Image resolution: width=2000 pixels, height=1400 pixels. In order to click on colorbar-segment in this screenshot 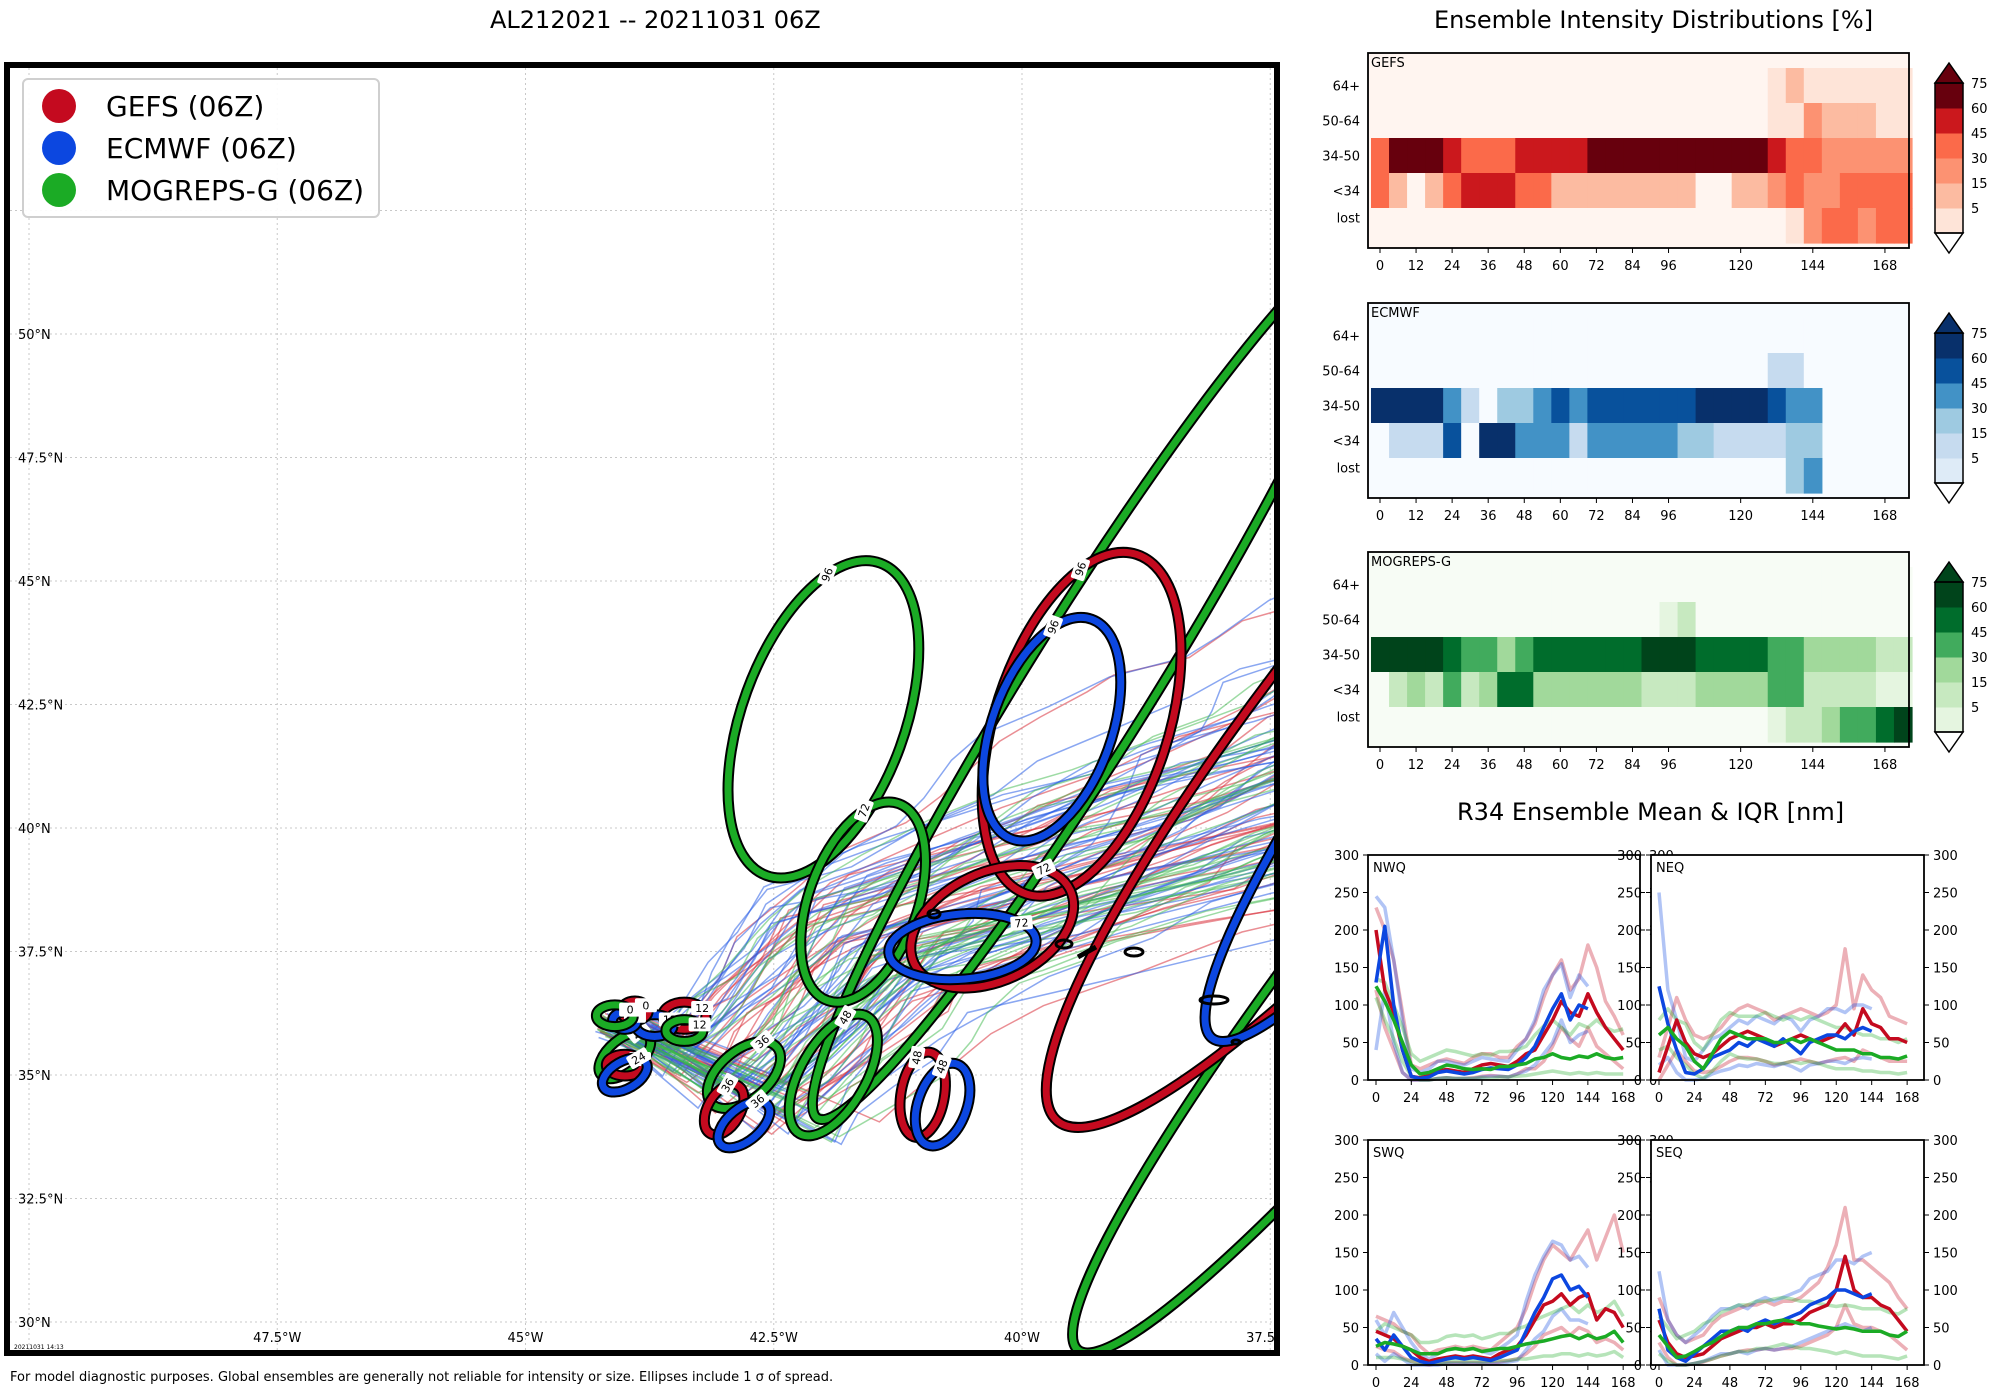, I will do `click(1949, 96)`.